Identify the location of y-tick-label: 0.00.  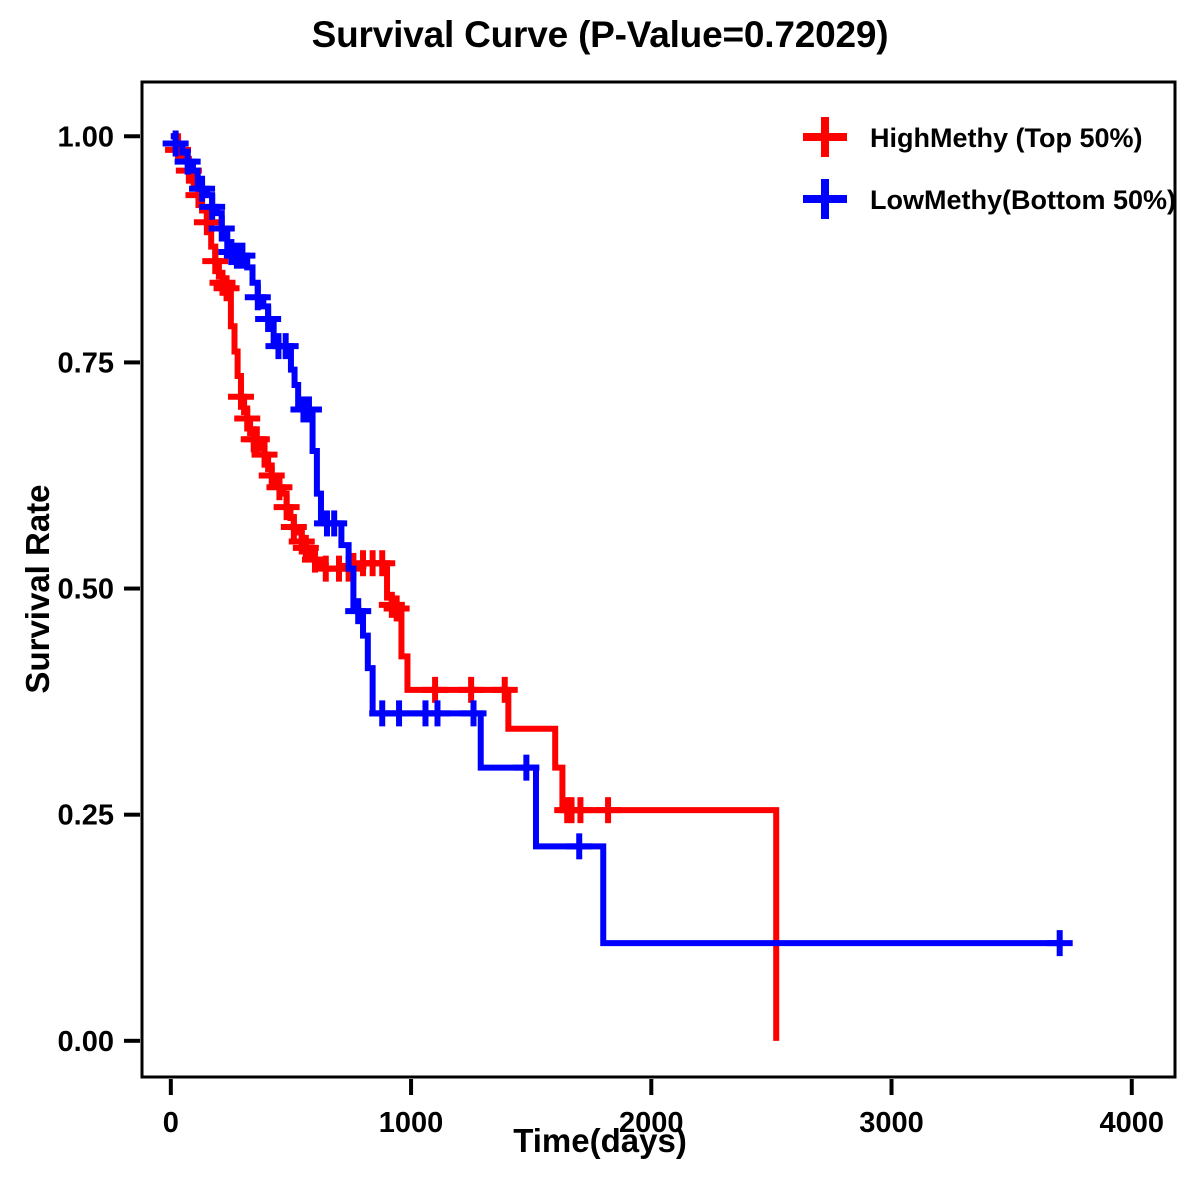
(86, 1042).